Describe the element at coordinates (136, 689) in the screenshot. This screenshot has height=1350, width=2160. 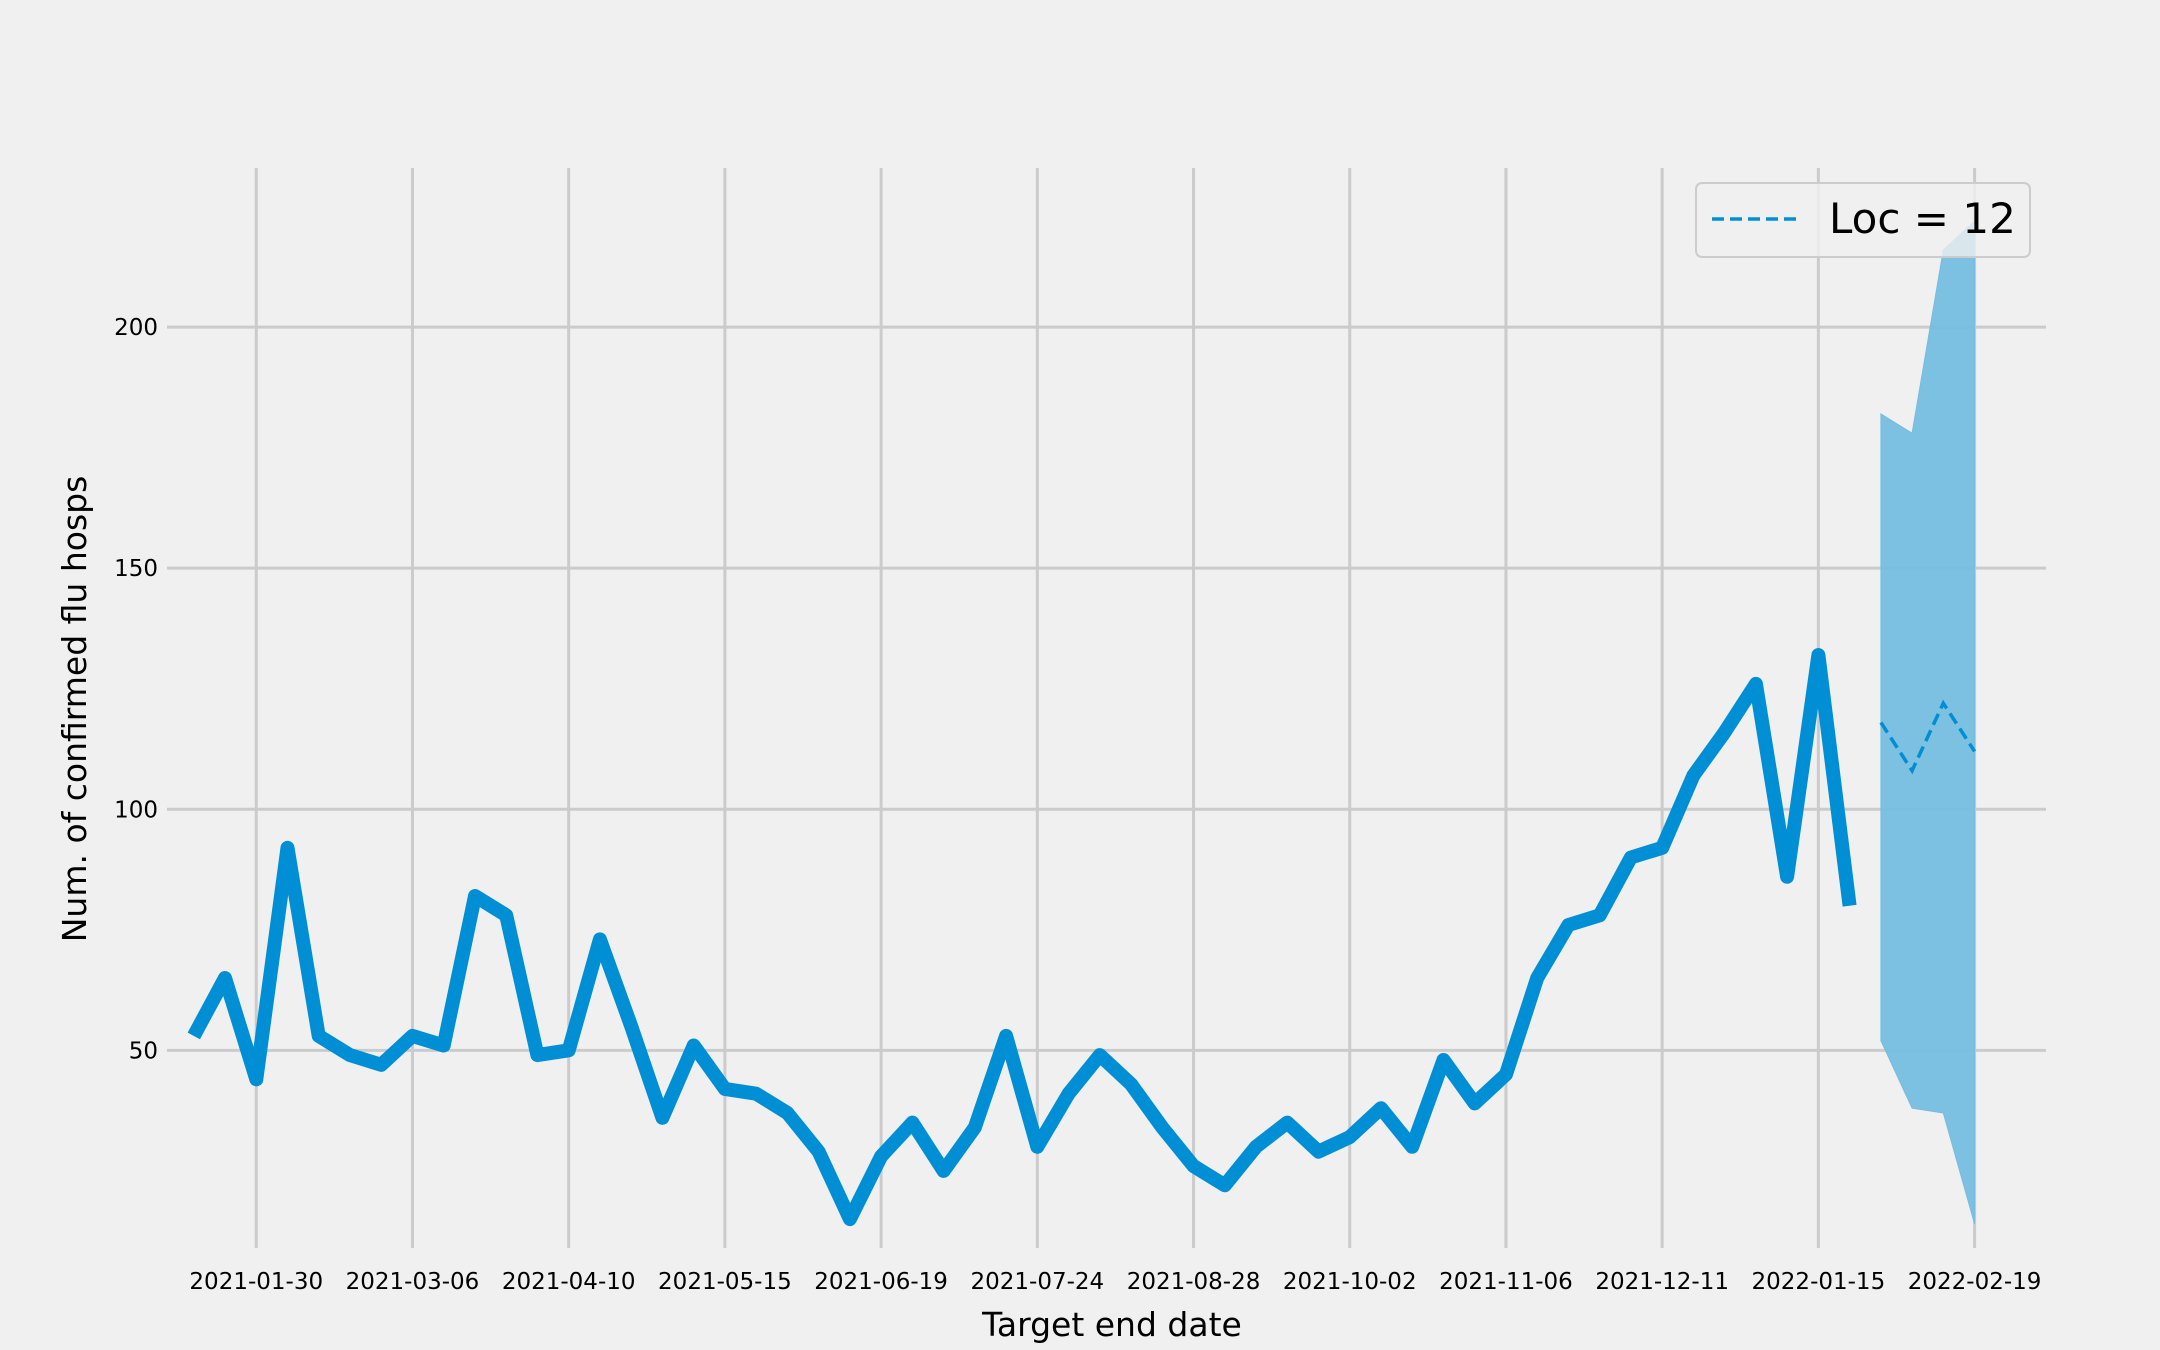
I see `y-axis-ticks: 50 100 150 200` at that location.